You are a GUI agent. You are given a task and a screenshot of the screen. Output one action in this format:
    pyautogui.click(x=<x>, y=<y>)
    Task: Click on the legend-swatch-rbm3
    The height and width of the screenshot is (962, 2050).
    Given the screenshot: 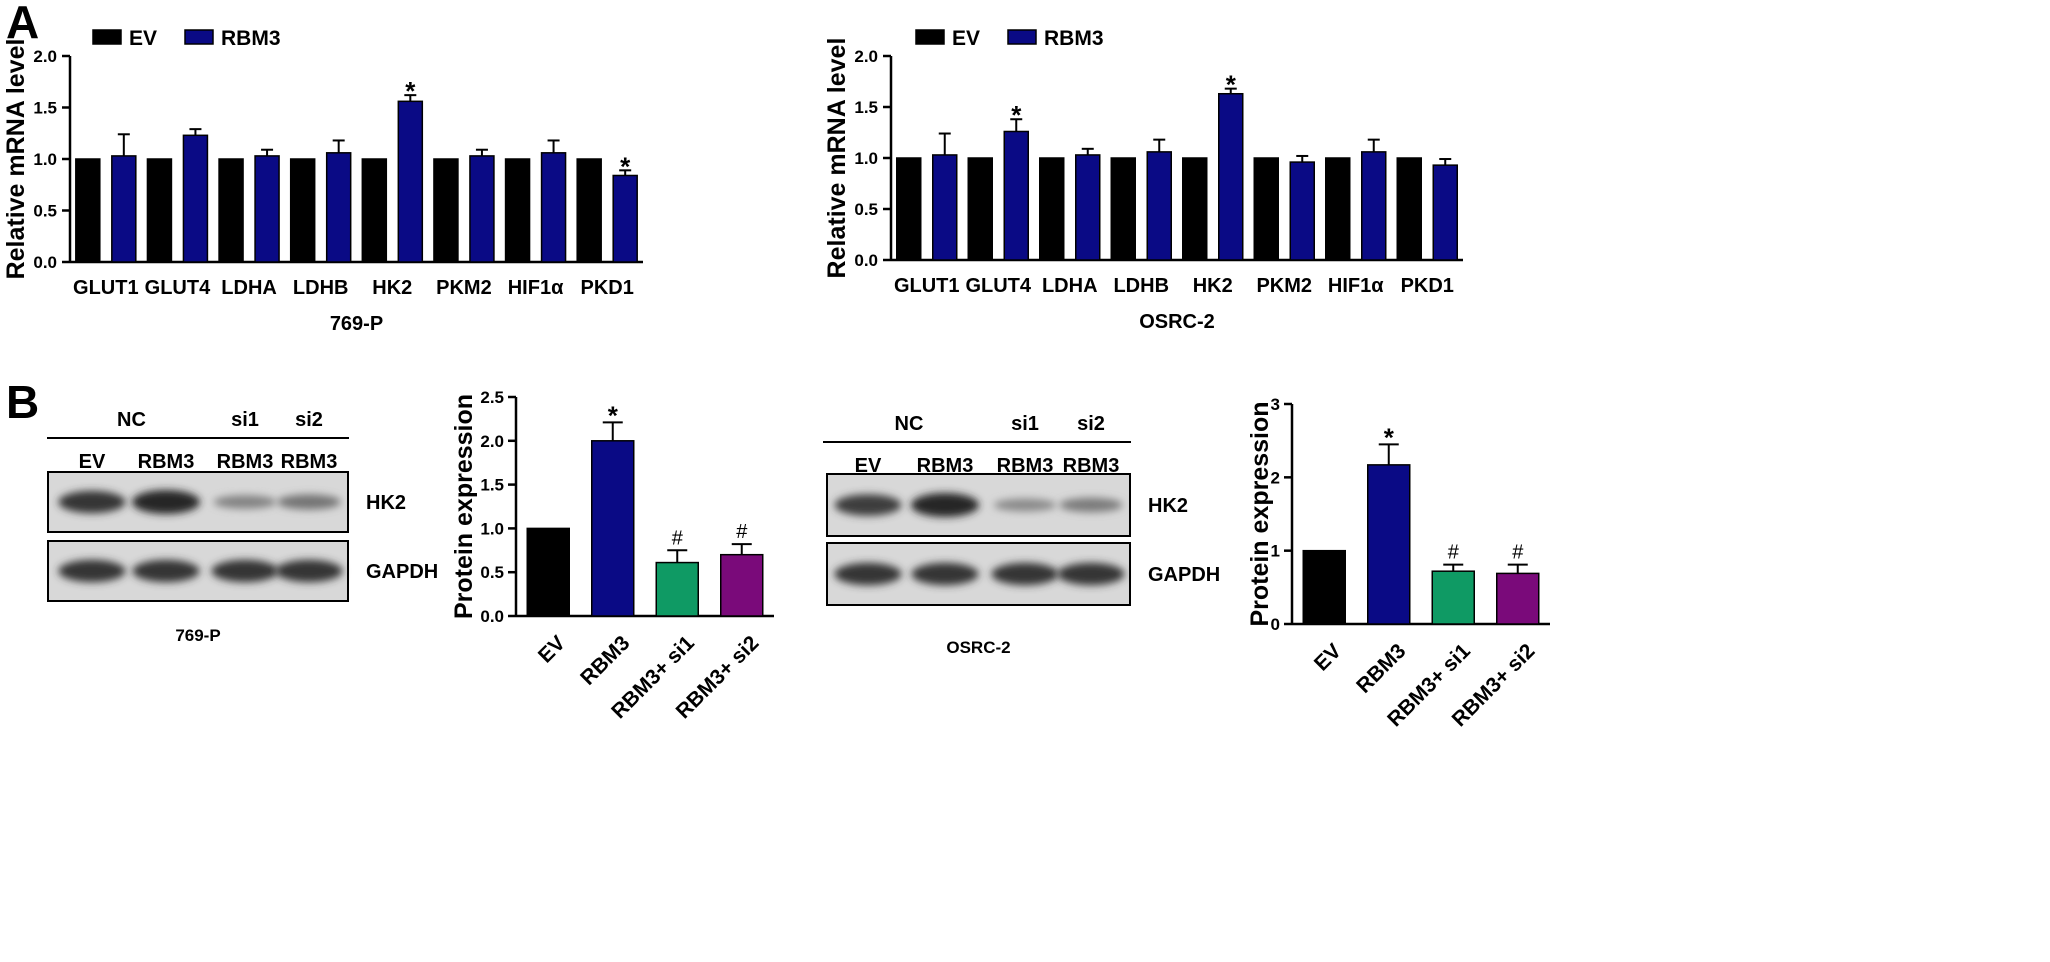 What is the action you would take?
    pyautogui.click(x=1022, y=37)
    